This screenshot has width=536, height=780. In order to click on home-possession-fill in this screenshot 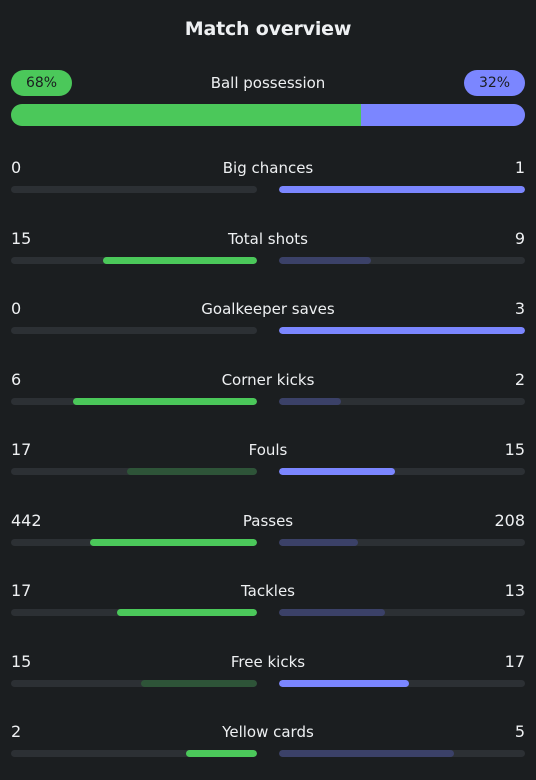, I will do `click(186, 115)`.